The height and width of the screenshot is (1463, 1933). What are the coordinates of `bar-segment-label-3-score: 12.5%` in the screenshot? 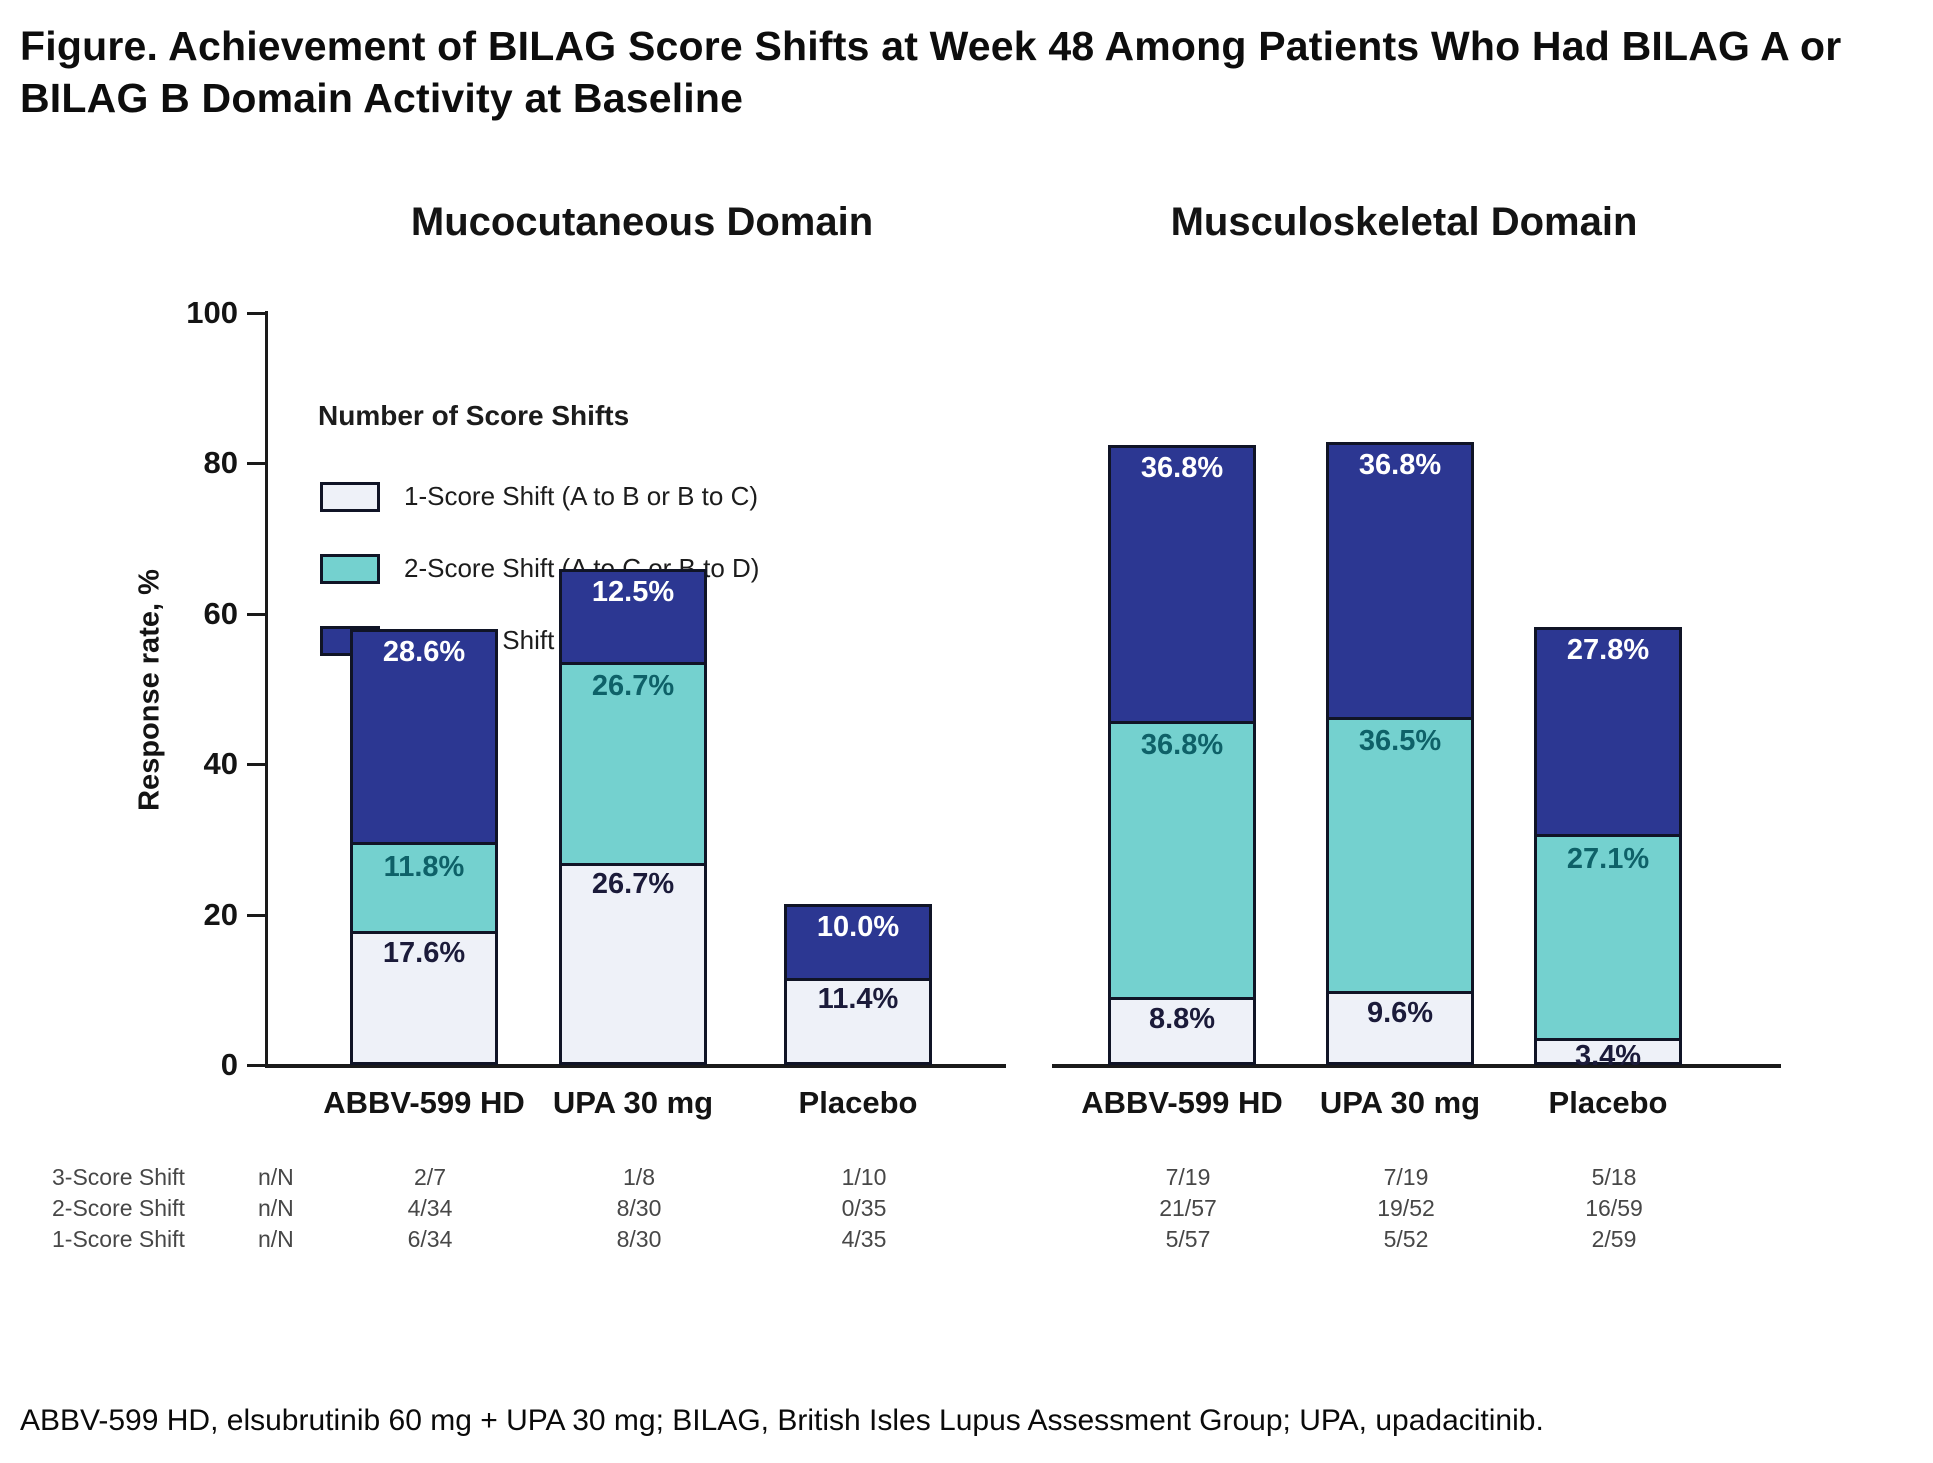 It's located at (633, 592).